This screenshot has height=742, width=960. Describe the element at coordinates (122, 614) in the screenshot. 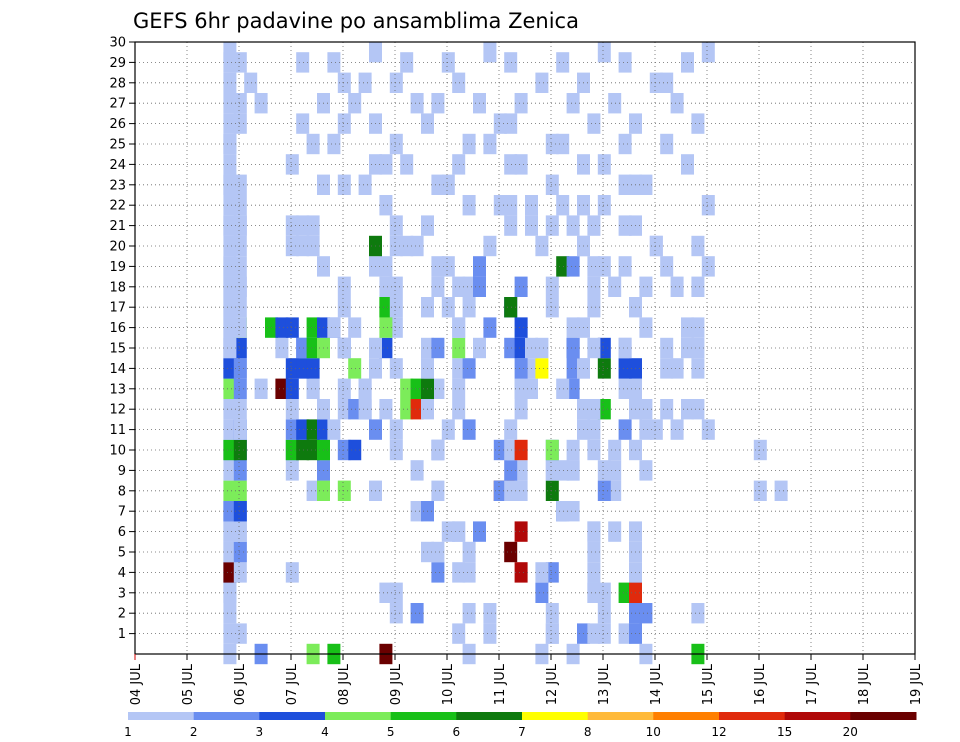

I see `y-tick-label: 2` at that location.